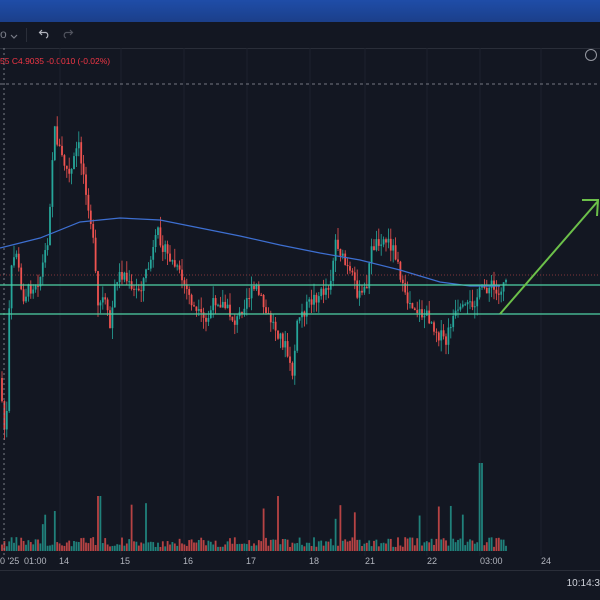 The image size is (600, 600). What do you see at coordinates (68, 34) in the screenshot?
I see `redo-icon` at bounding box center [68, 34].